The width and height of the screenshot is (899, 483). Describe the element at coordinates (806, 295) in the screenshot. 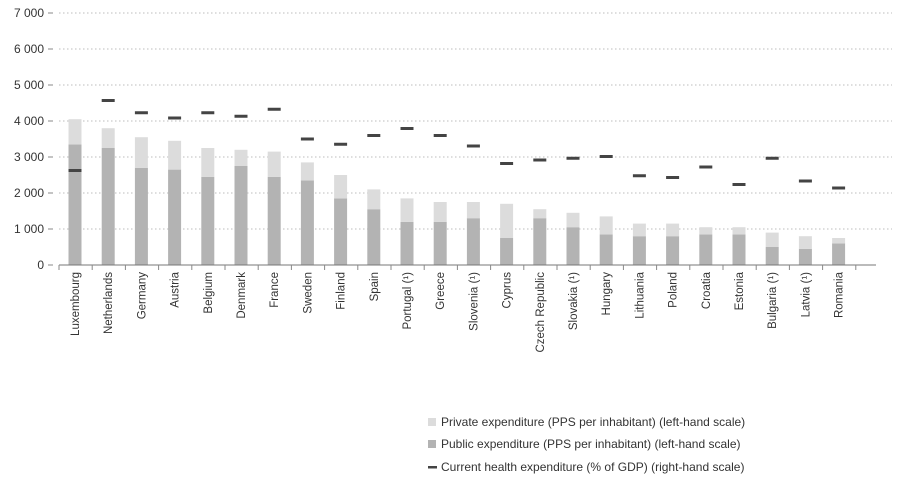

I see `x-category-label: Latvia (¹)` at that location.